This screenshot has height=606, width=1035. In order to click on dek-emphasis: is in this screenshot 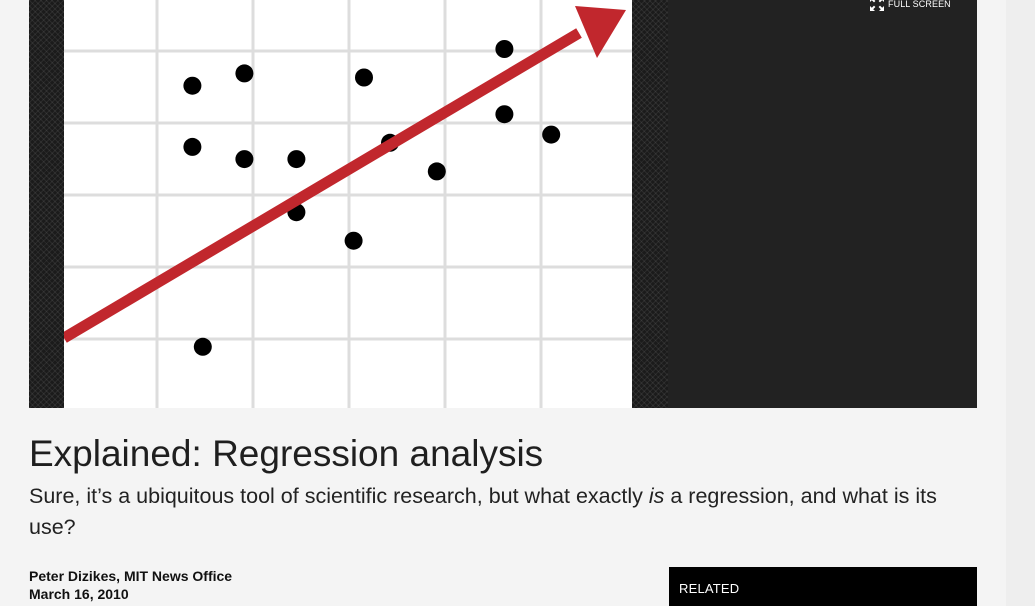, I will do `click(656, 496)`.